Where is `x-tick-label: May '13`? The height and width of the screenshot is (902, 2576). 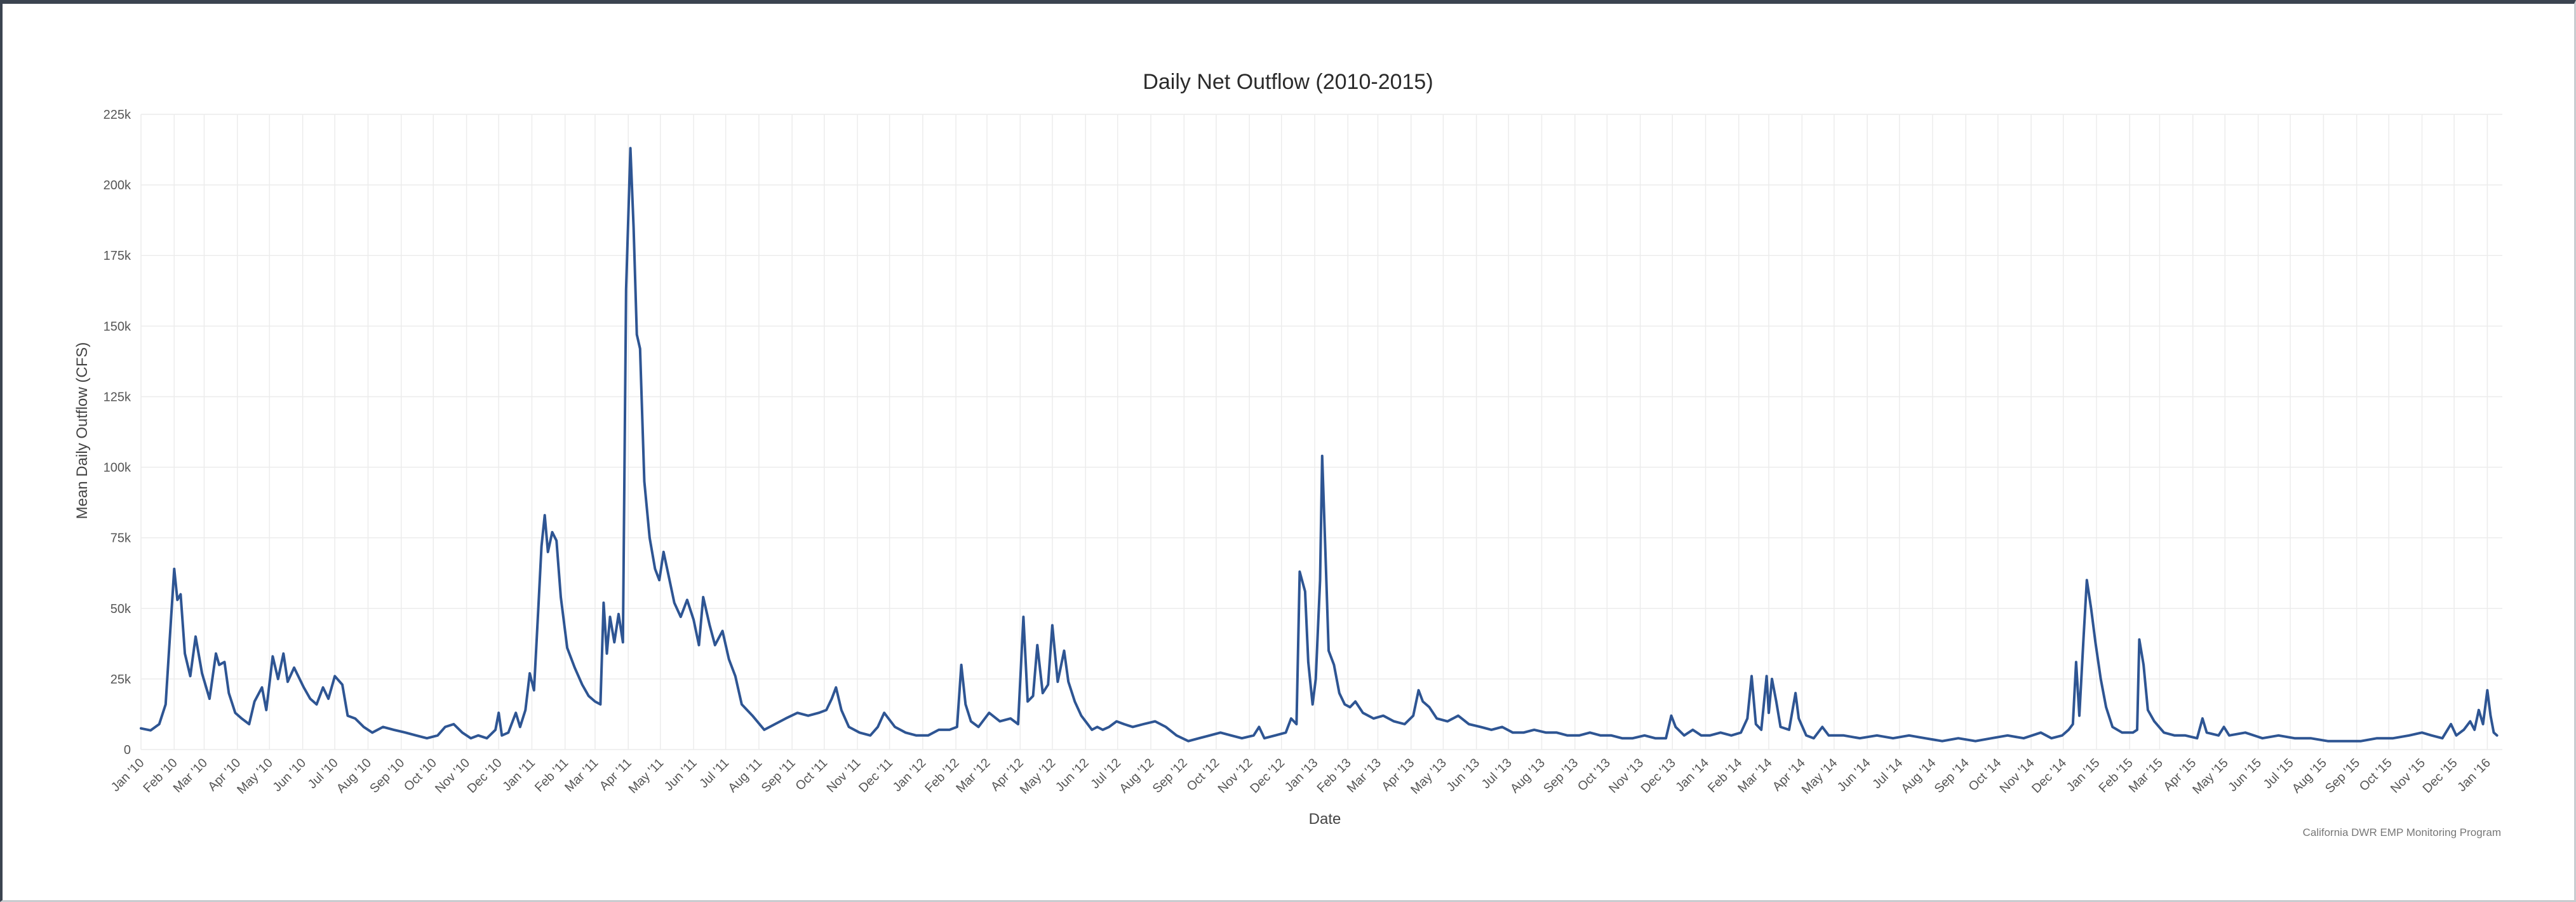 x-tick-label: May '13 is located at coordinates (1428, 777).